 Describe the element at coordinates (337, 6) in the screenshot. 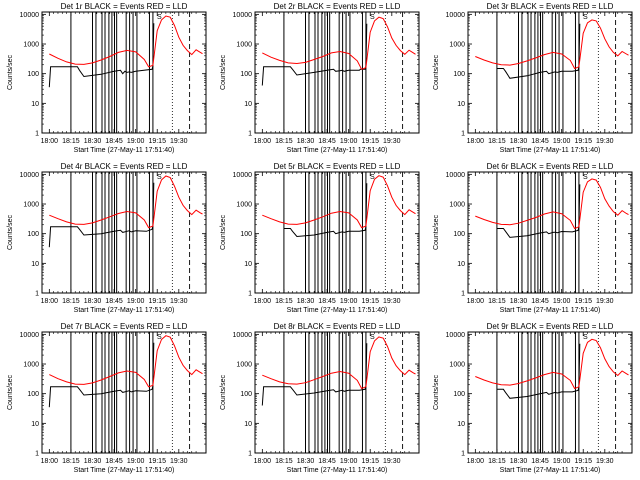

I see `panel-title: Det 2r BLACK = Events RED = LLD` at that location.